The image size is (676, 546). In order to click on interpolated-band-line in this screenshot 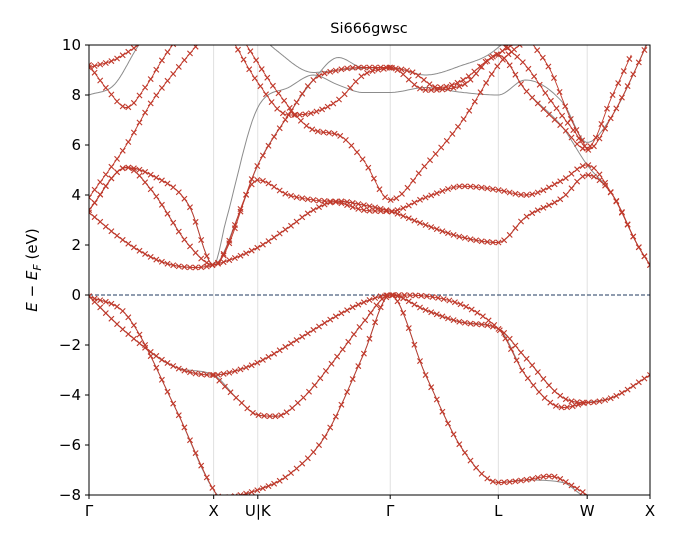, I will do `click(369, 221)`.